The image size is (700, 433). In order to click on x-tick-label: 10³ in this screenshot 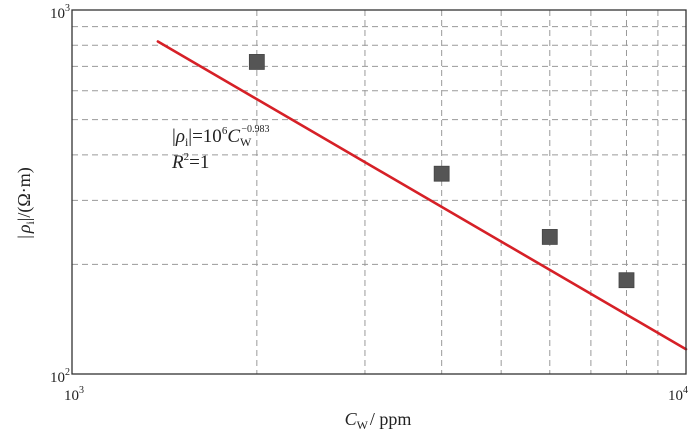, I will do `click(74, 394)`.